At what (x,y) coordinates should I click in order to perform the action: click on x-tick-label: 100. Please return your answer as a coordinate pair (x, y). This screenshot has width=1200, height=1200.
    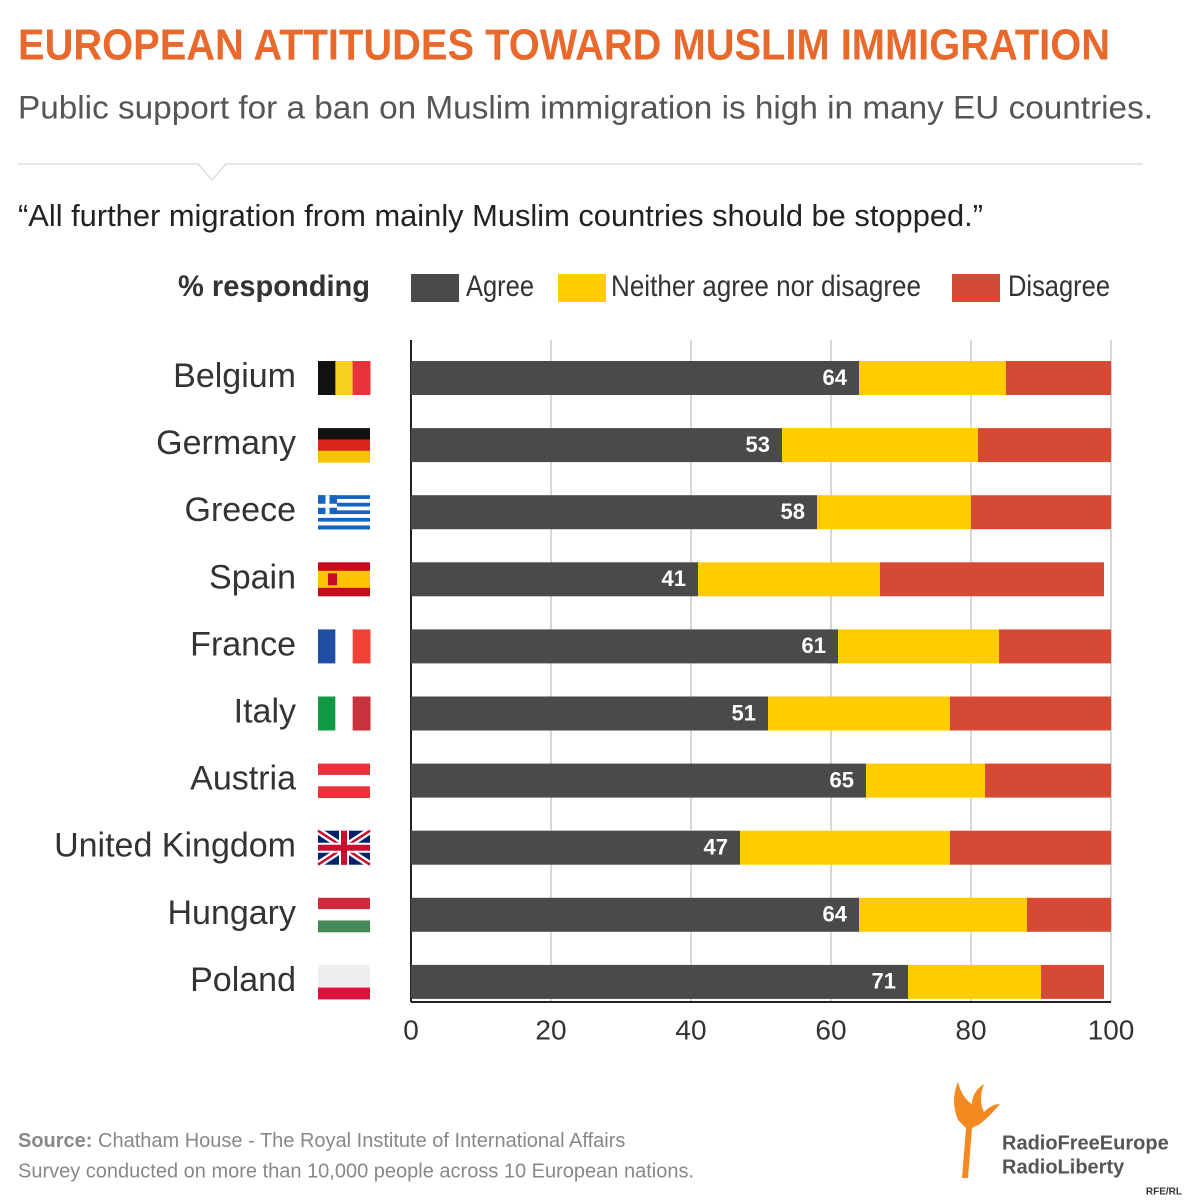
    Looking at the image, I should click on (1111, 1029).